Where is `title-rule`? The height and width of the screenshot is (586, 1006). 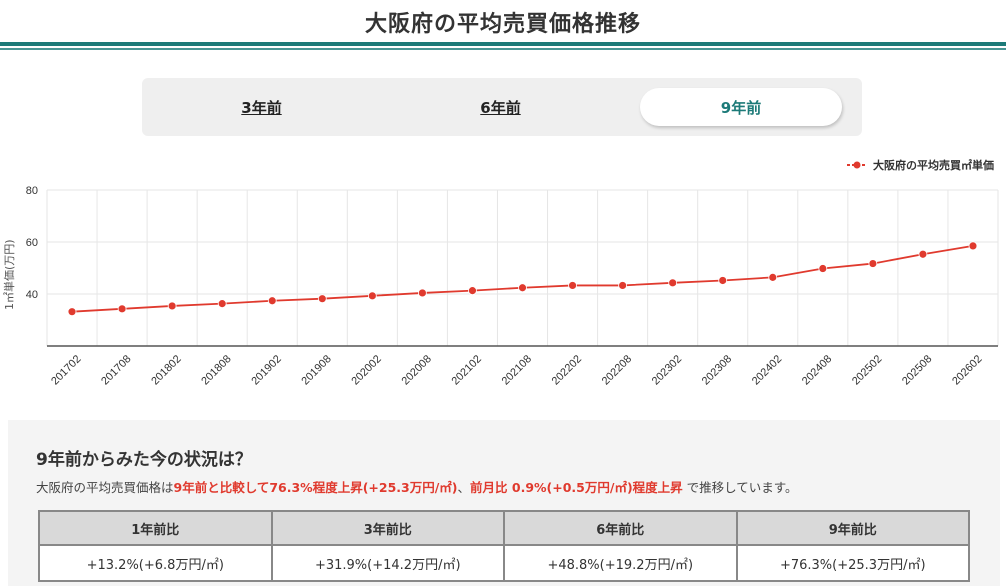
title-rule is located at coordinates (503, 44).